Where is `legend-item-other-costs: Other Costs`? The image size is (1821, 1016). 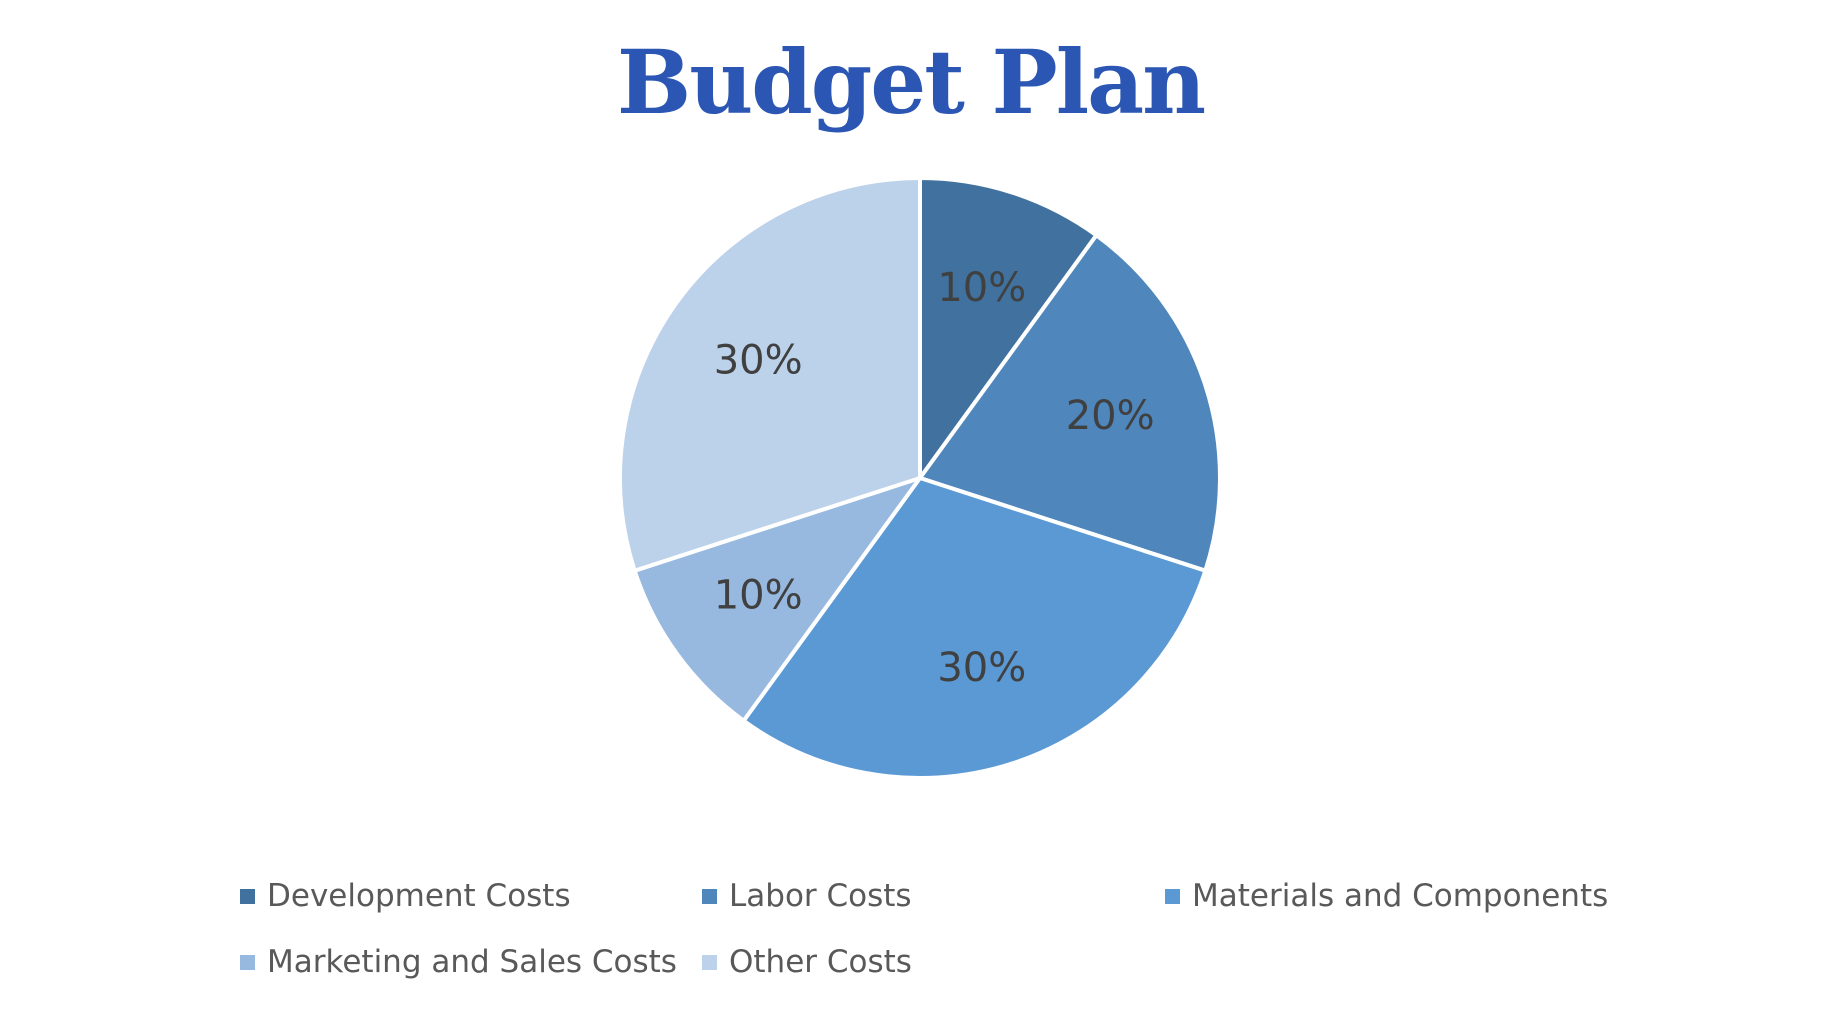 legend-item-other-costs: Other Costs is located at coordinates (807, 962).